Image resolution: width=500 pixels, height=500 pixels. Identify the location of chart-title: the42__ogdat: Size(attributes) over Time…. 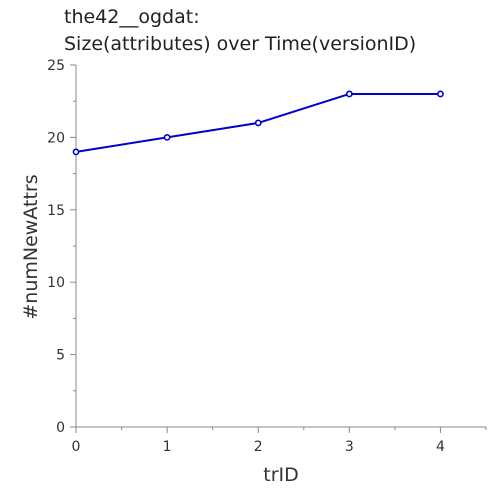
(240, 30).